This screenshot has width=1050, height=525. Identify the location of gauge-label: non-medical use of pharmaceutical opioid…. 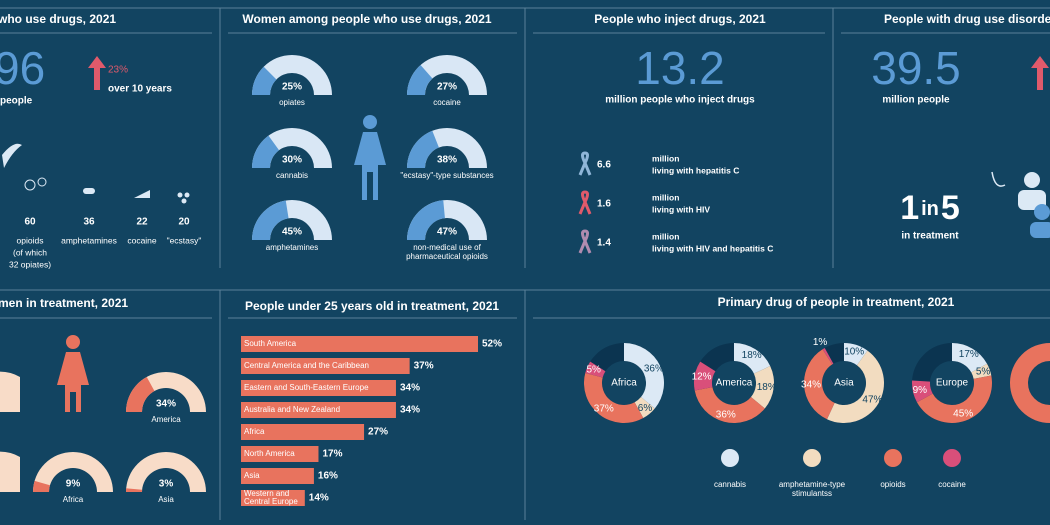
(447, 252).